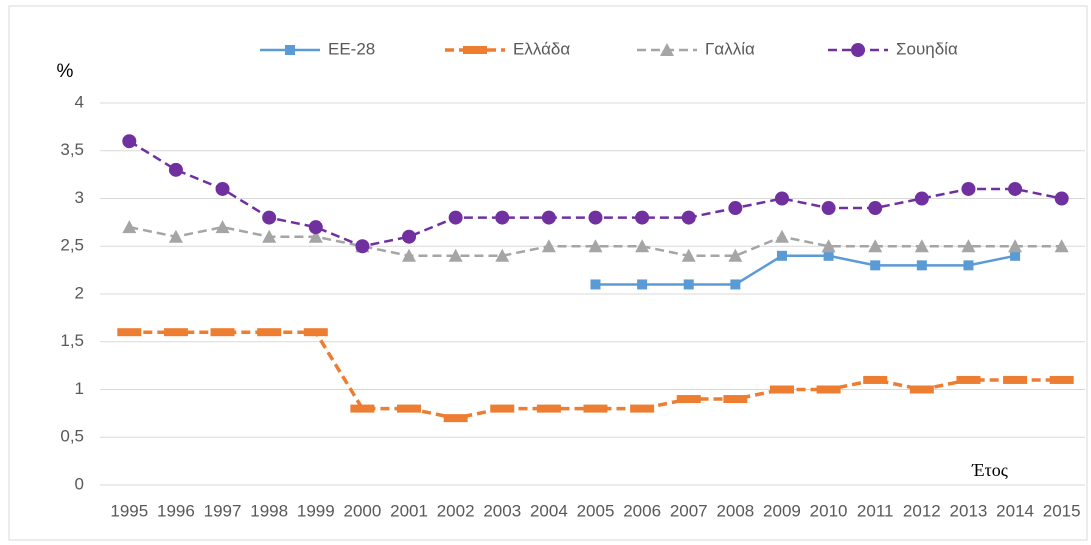 The height and width of the screenshot is (545, 1091). What do you see at coordinates (875, 510) in the screenshot?
I see `x-tick-label: 2011` at bounding box center [875, 510].